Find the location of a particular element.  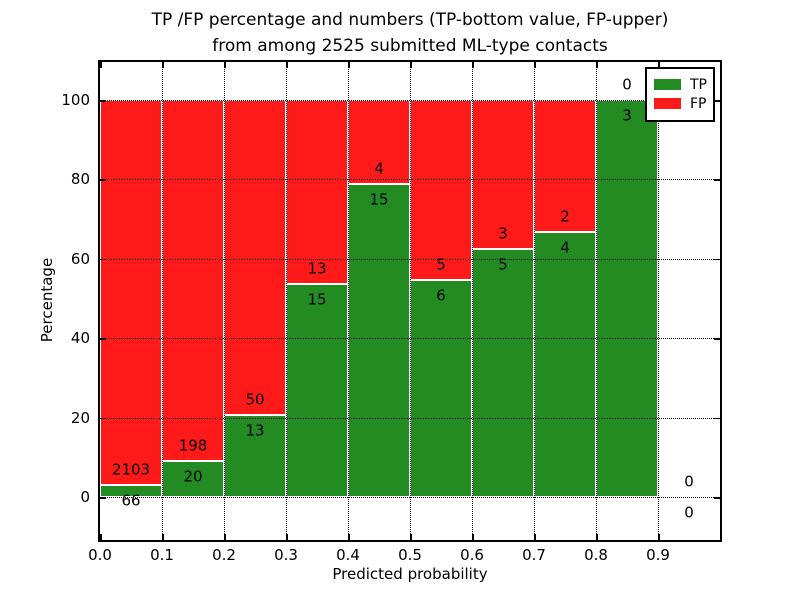

x-tick-label: 0.8 is located at coordinates (596, 555).